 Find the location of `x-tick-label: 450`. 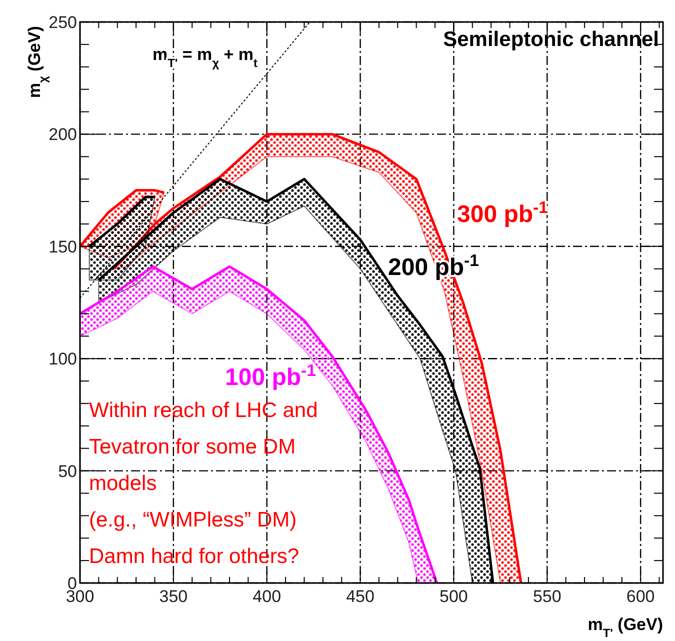

x-tick-label: 450 is located at coordinates (360, 596).